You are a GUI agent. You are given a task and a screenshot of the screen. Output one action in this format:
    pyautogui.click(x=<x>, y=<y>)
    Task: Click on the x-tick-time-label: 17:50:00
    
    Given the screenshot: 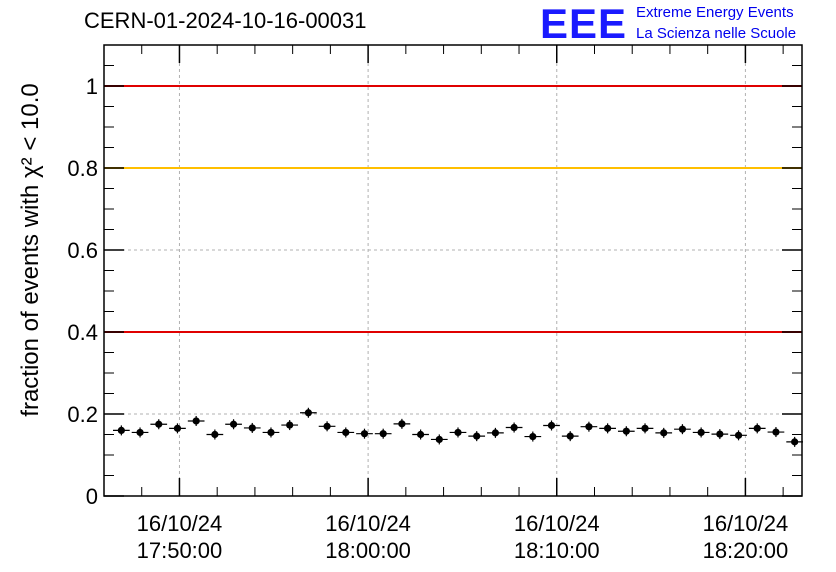 What is the action you would take?
    pyautogui.click(x=180, y=550)
    